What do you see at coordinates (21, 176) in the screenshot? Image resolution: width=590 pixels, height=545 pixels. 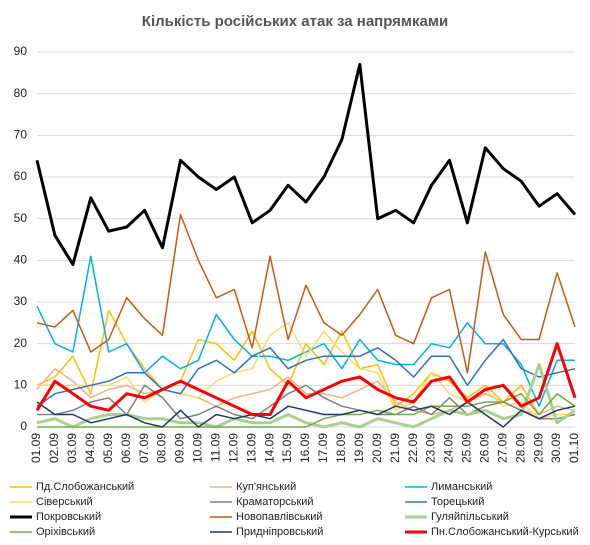 I see `y-tick-label: 60` at bounding box center [21, 176].